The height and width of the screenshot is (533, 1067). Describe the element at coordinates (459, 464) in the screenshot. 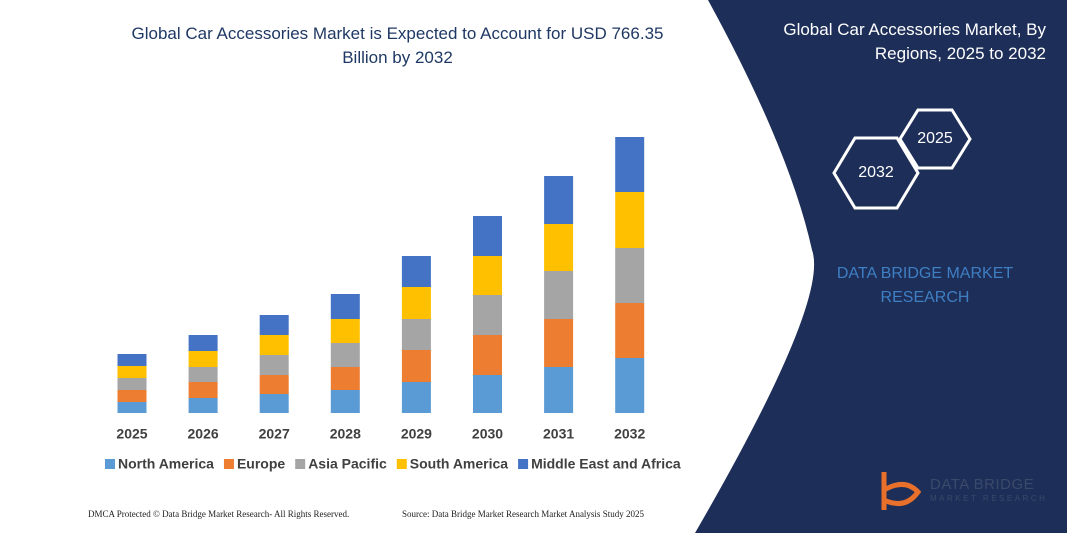

I see `legend-label: South America` at that location.